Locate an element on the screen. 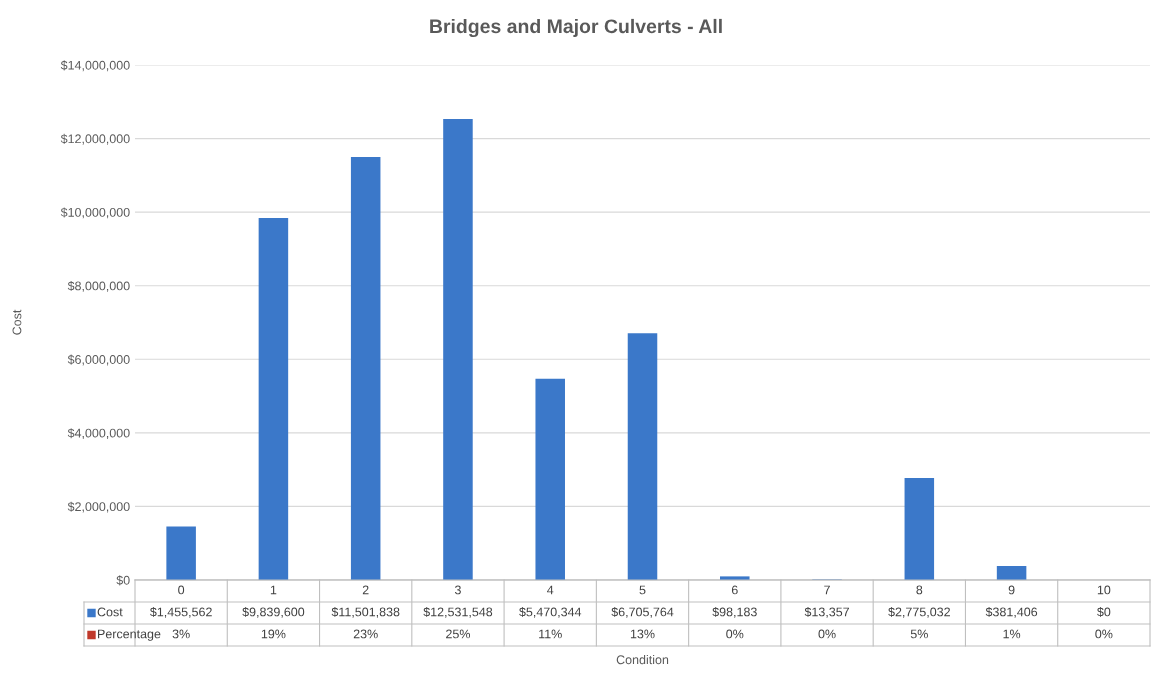  y-tick-label: $12,000,000 is located at coordinates (95, 139).